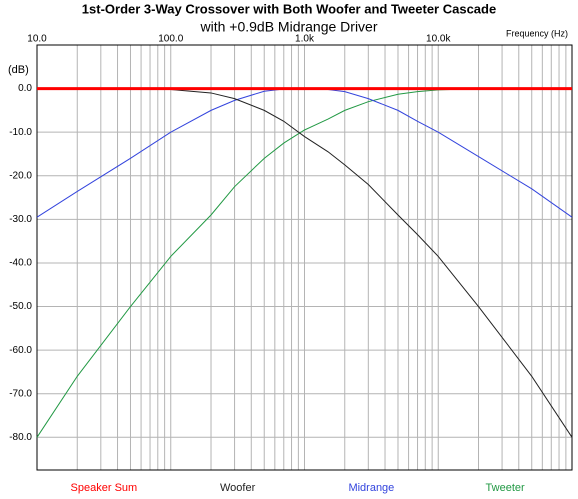  I want to click on x-tick-label: 10.0k, so click(438, 39).